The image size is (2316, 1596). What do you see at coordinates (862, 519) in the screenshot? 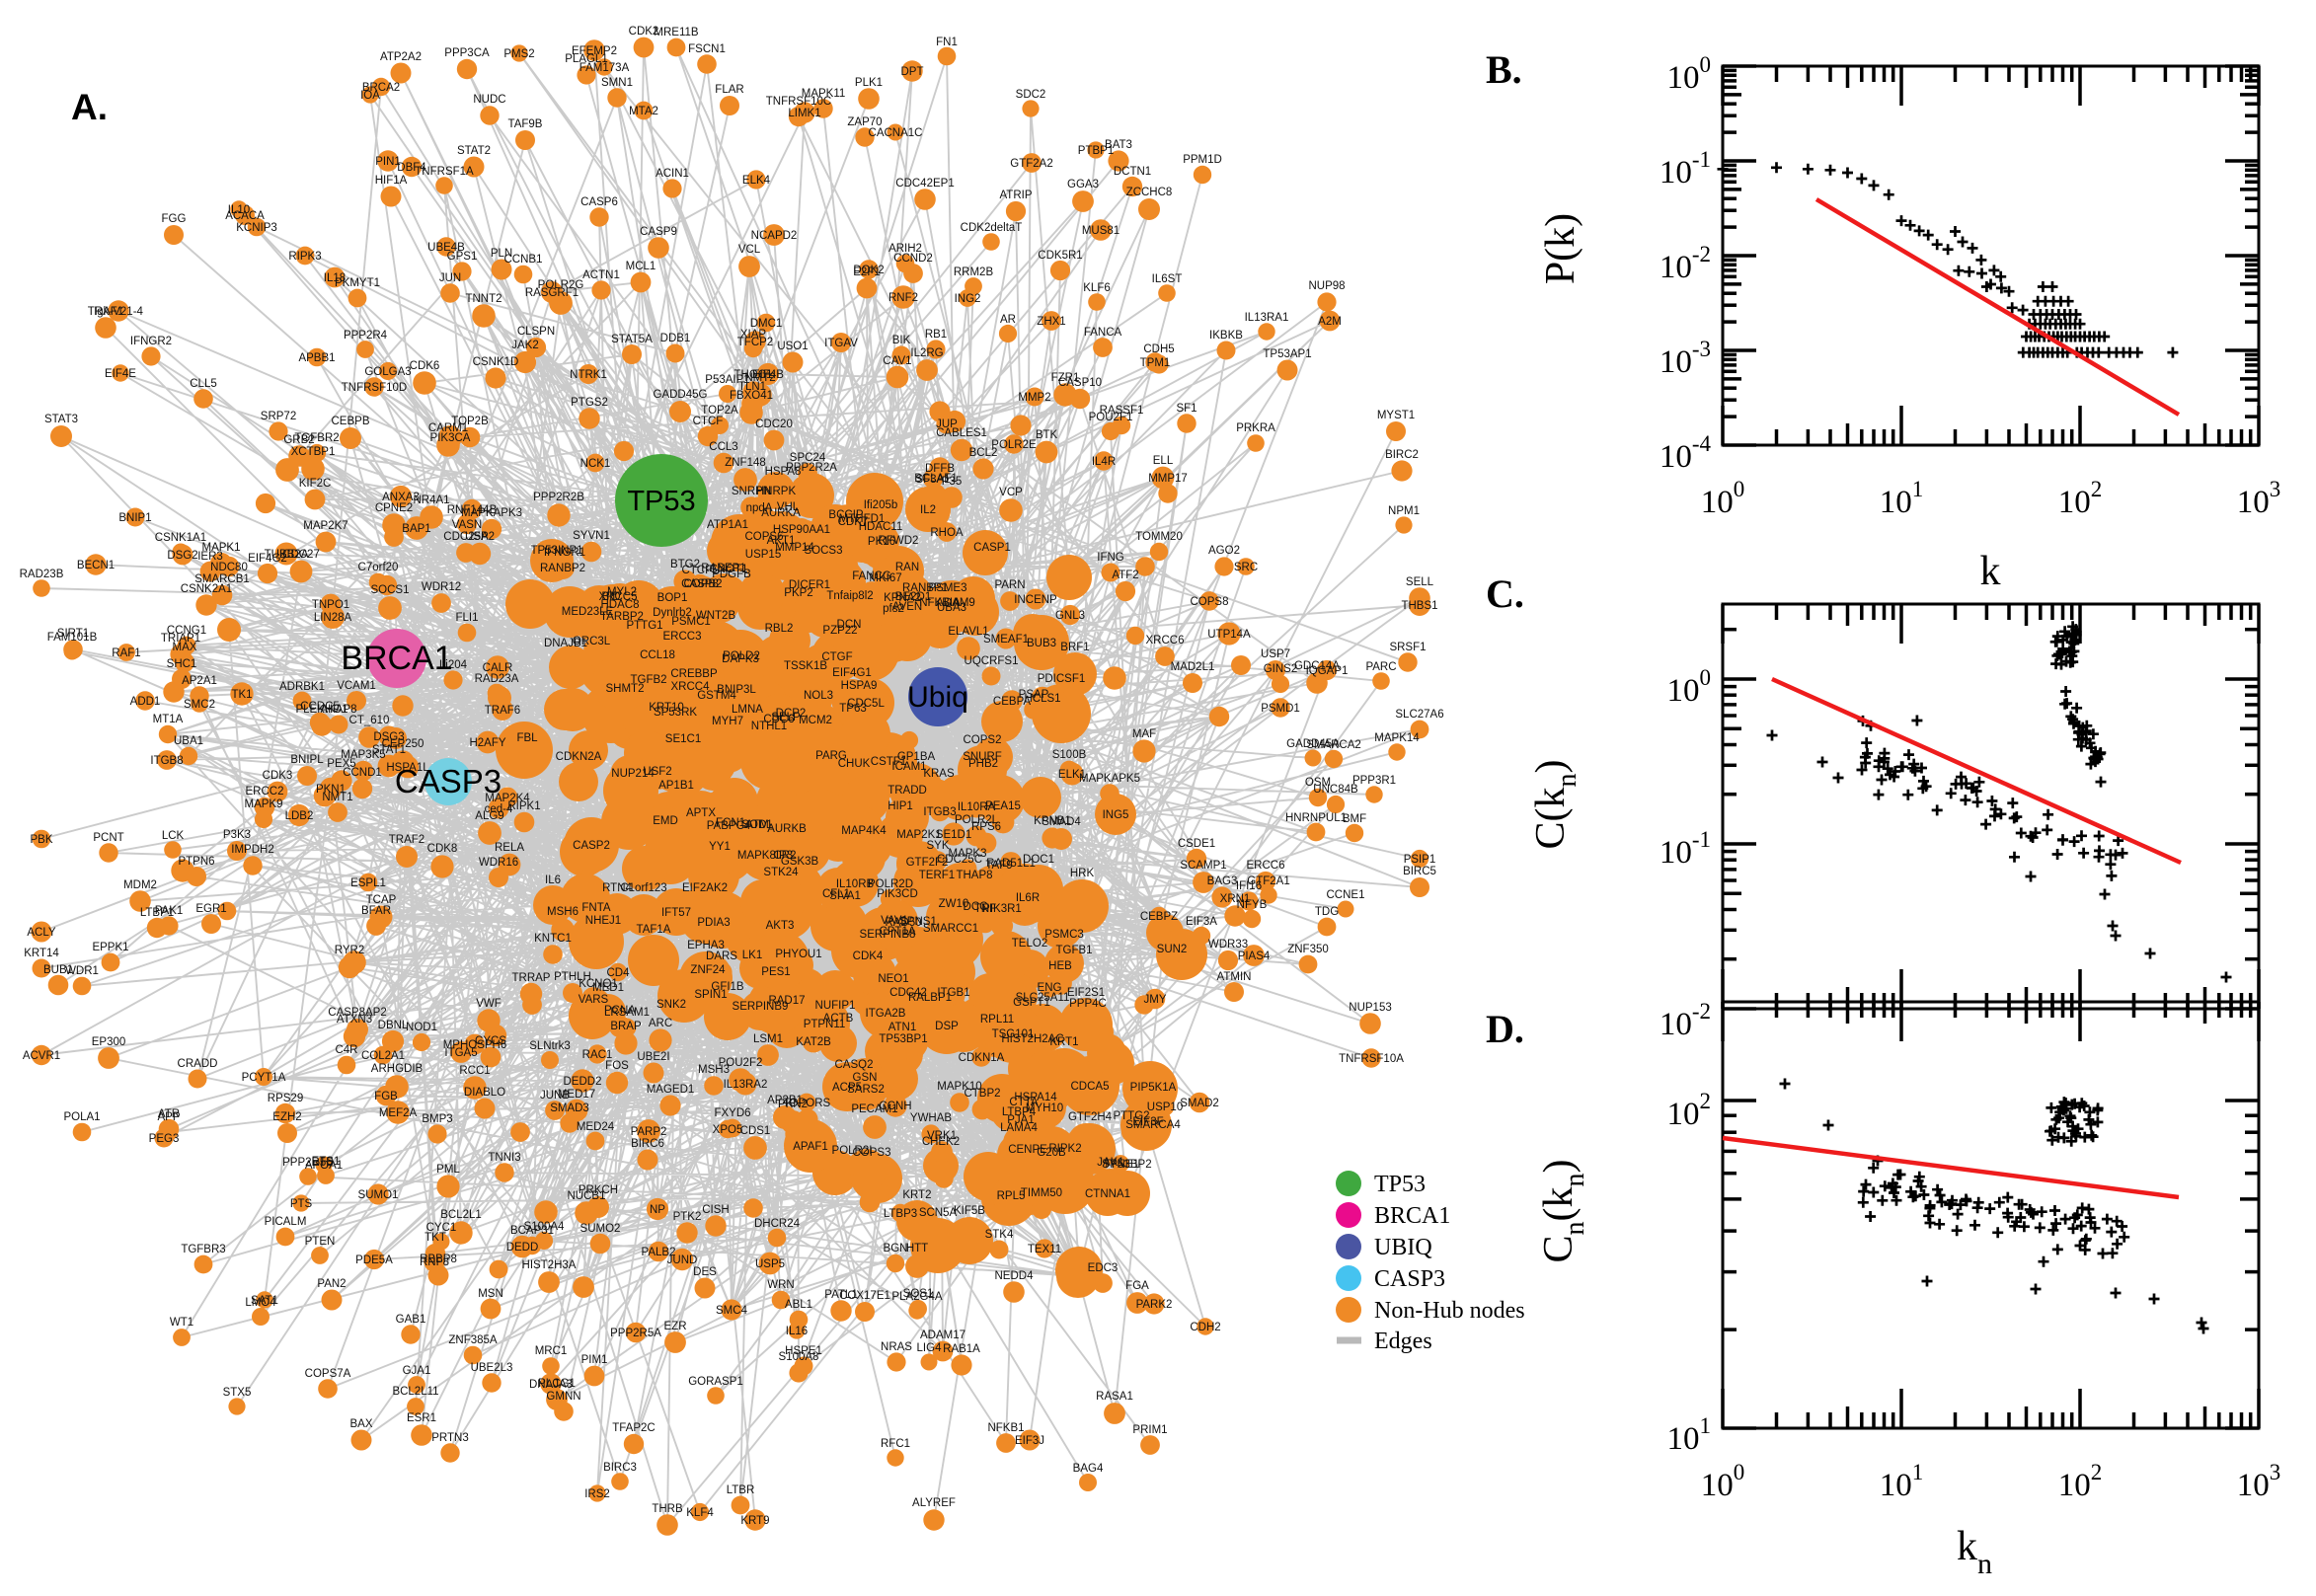
I see `svg-text: MTHFD1` at bounding box center [862, 519].